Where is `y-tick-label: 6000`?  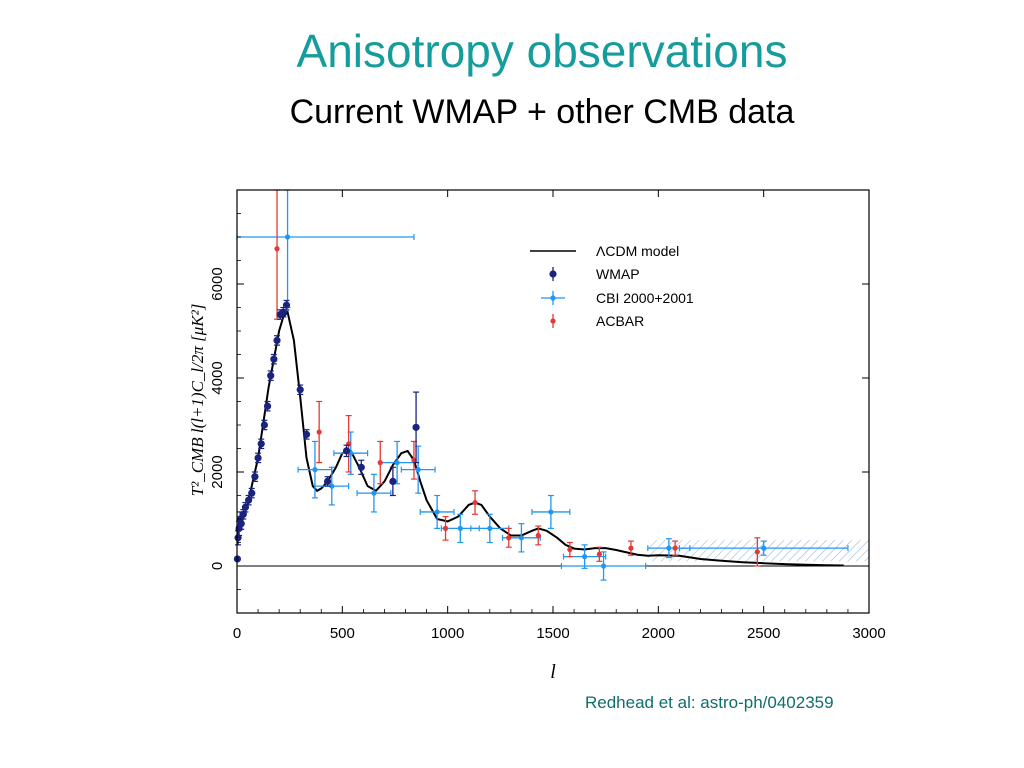
y-tick-label: 6000 is located at coordinates (217, 283).